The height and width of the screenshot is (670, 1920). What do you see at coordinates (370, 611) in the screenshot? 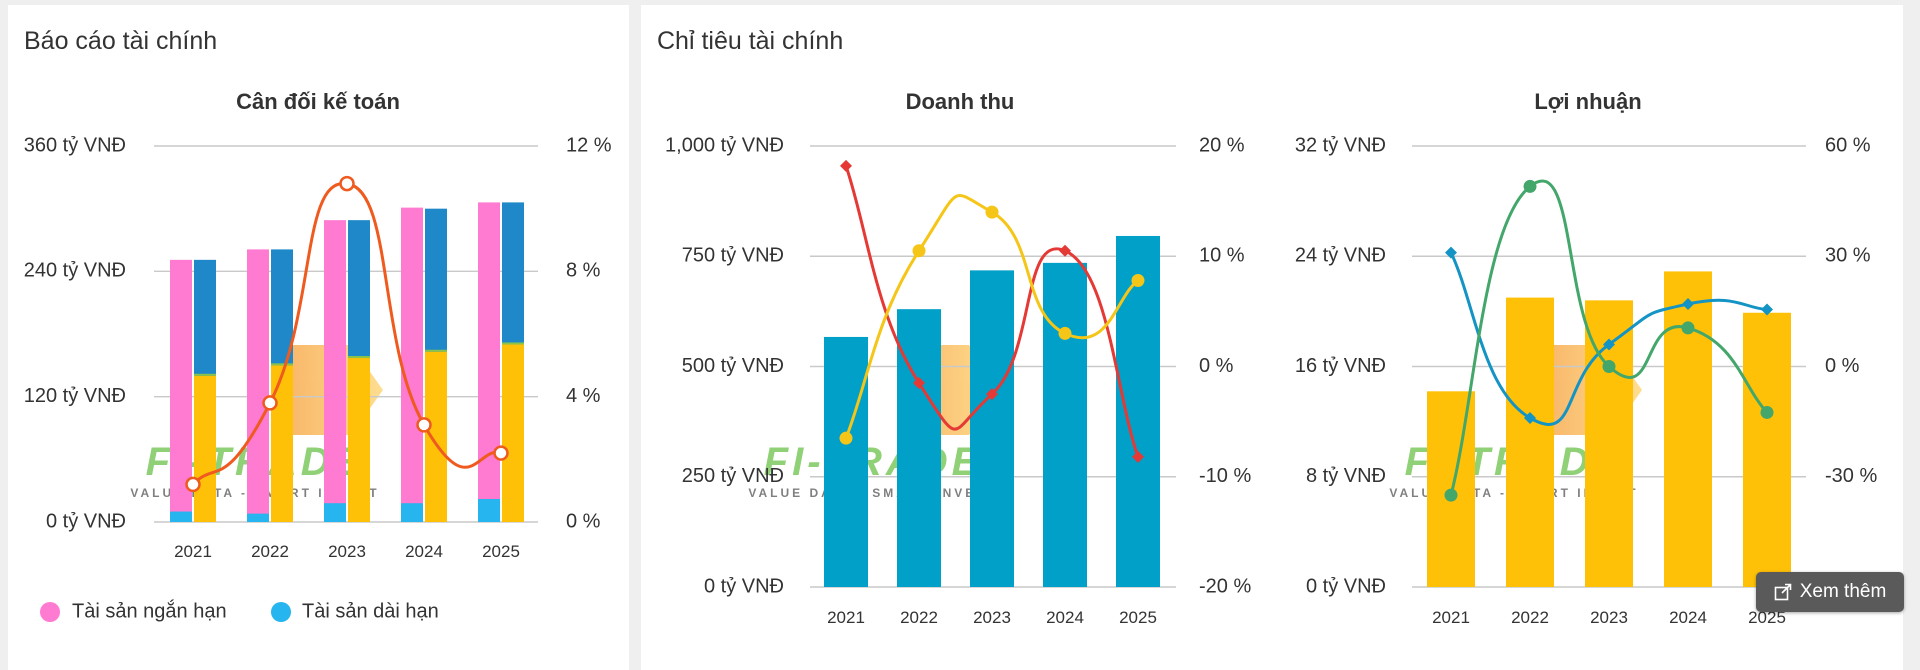
I see `legend-label-long-assets: Tài sản dài hạn` at bounding box center [370, 611].